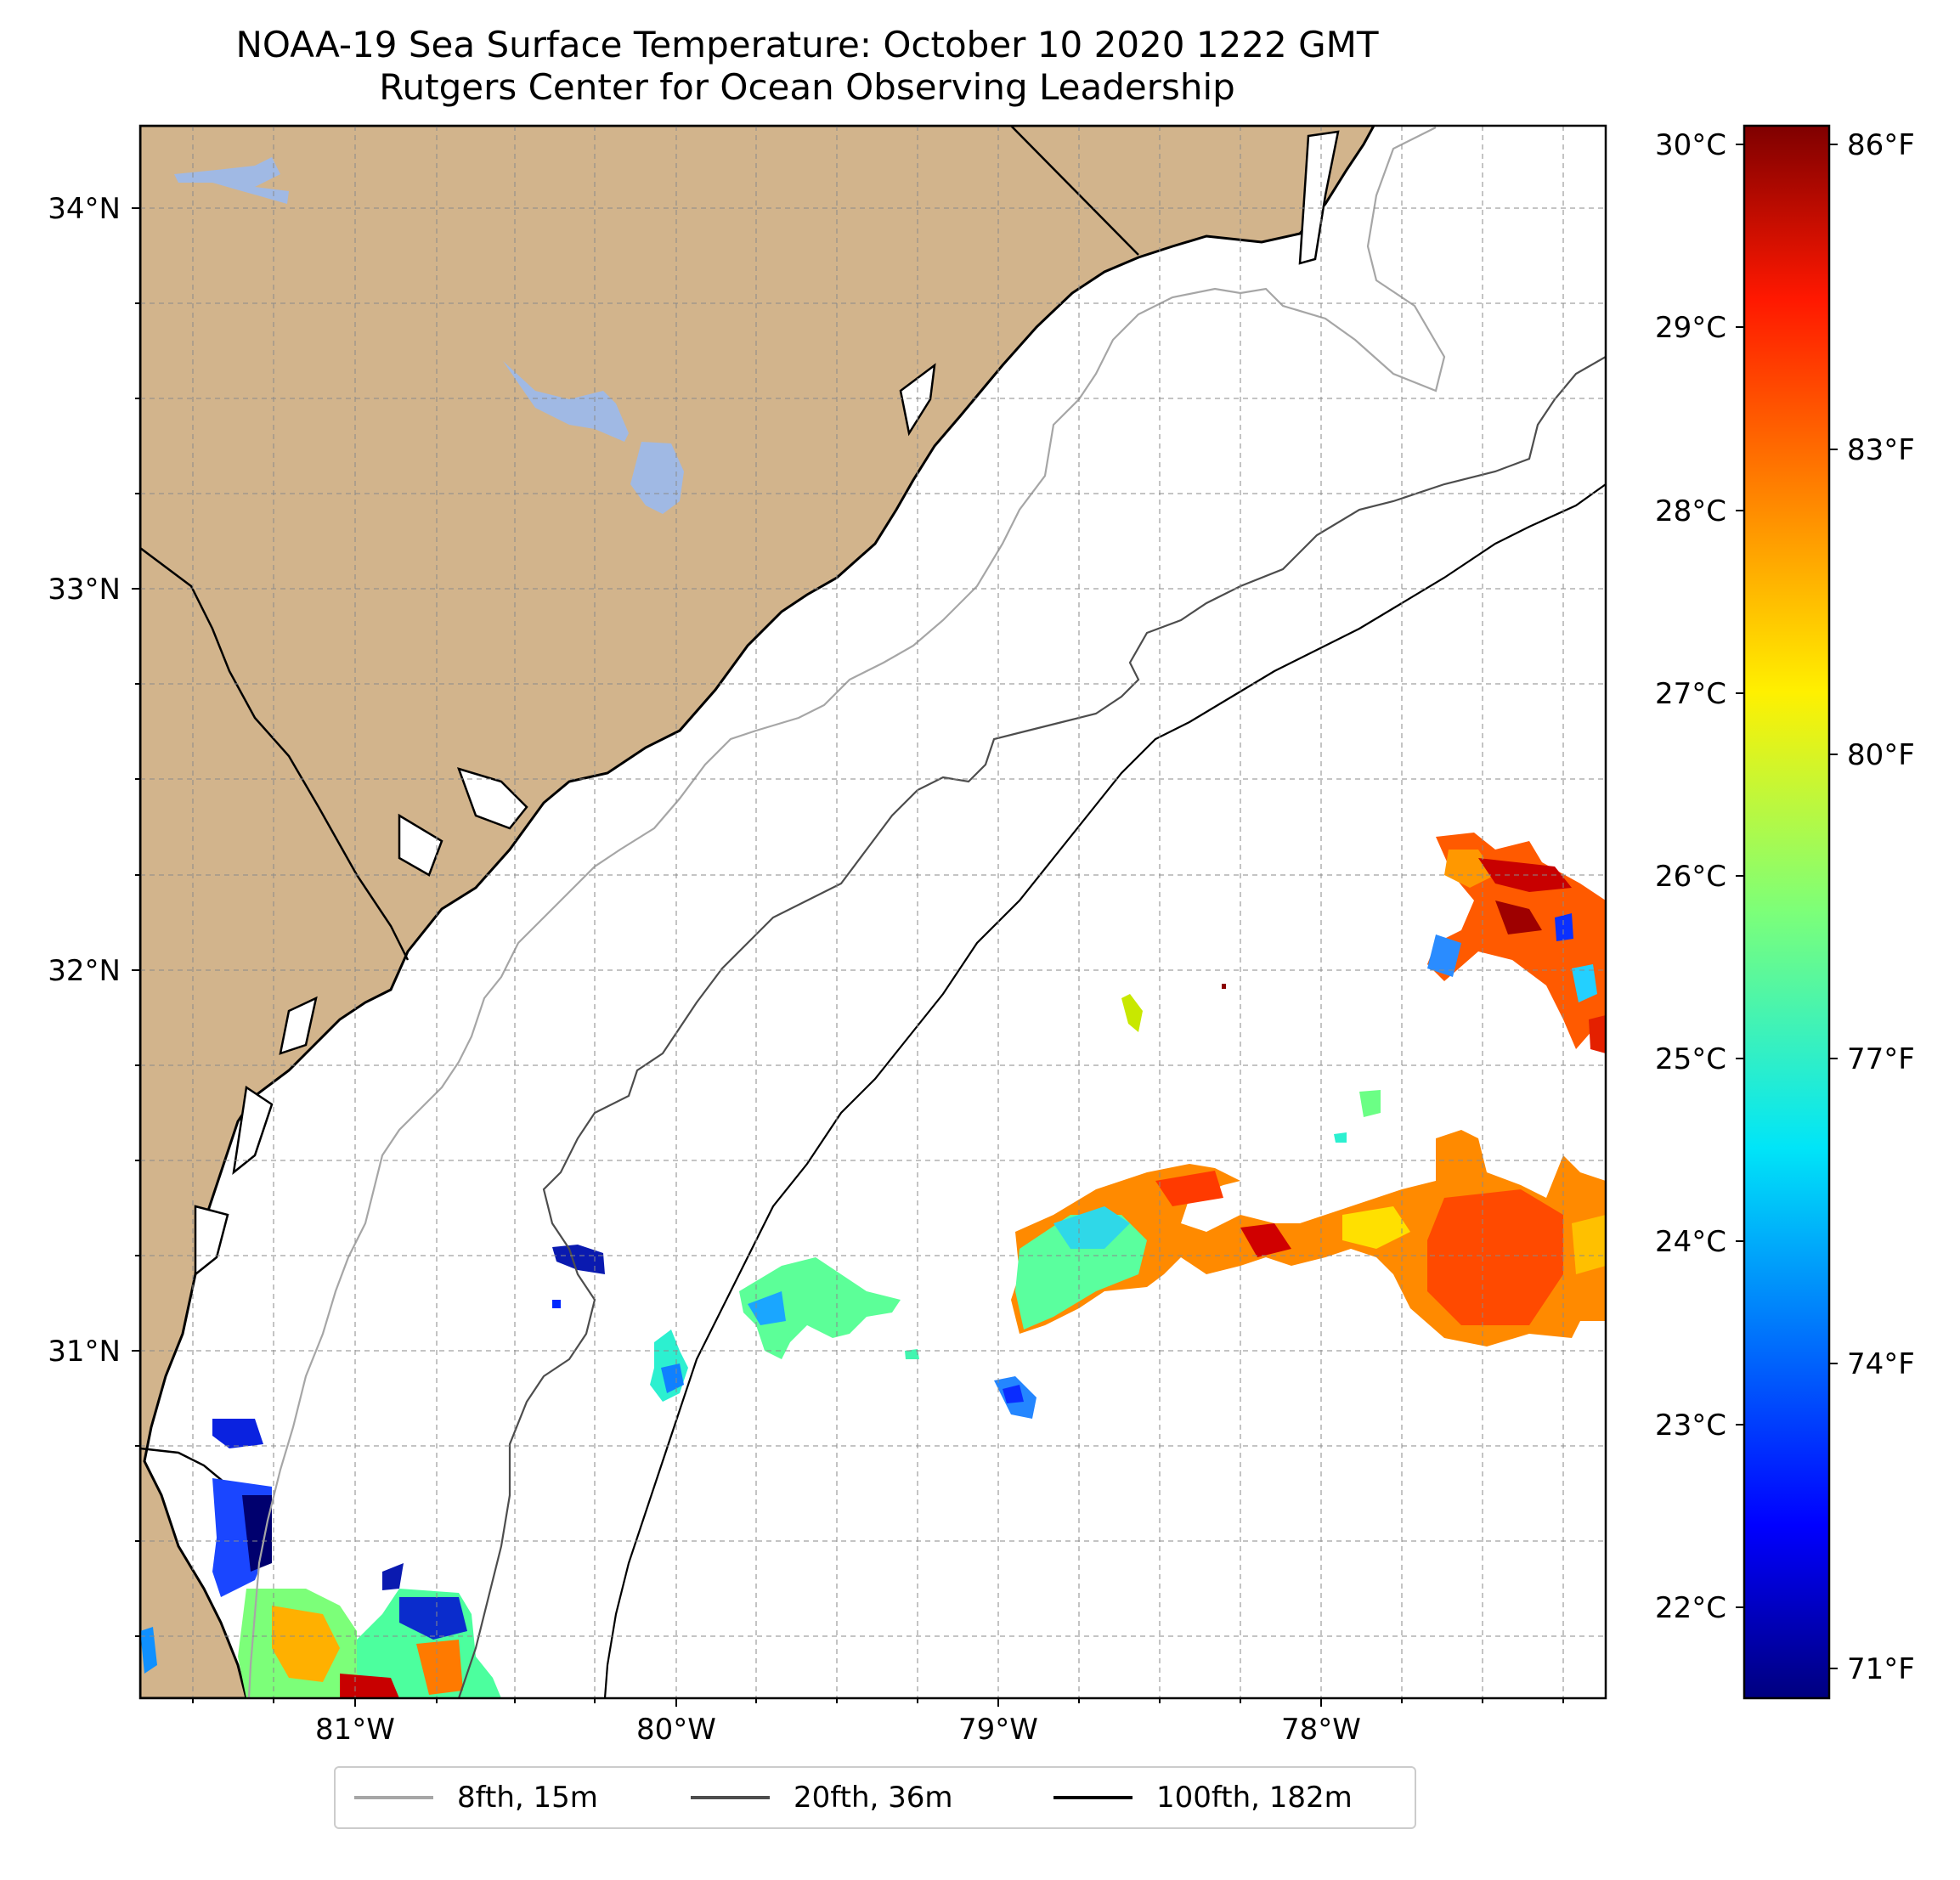  I want to click on colorbar-c-label: 27°C, so click(1691, 694).